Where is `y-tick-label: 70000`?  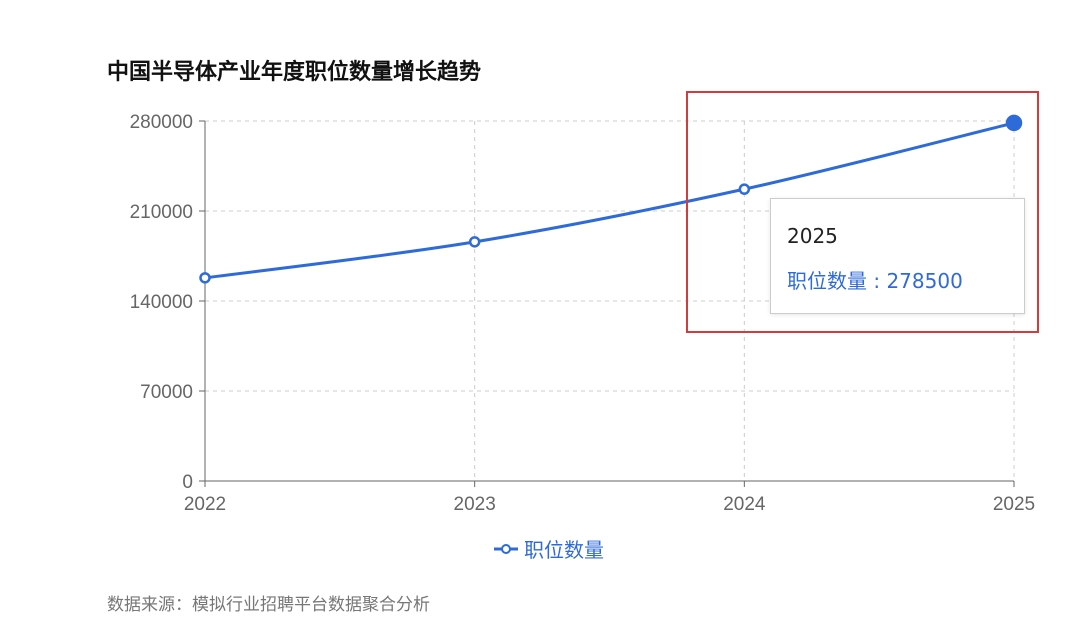
y-tick-label: 70000 is located at coordinates (166, 392).